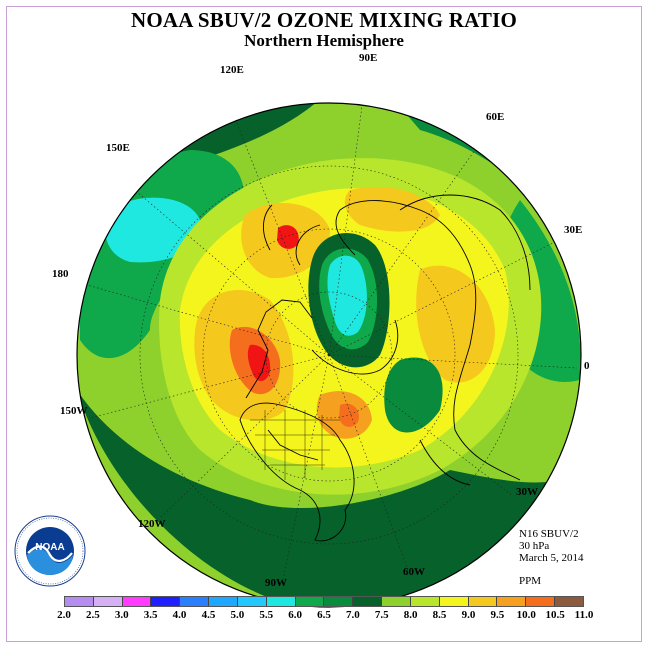 The width and height of the screenshot is (648, 648). Describe the element at coordinates (295, 615) in the screenshot. I see `color-scale-tick: 6.0` at that location.